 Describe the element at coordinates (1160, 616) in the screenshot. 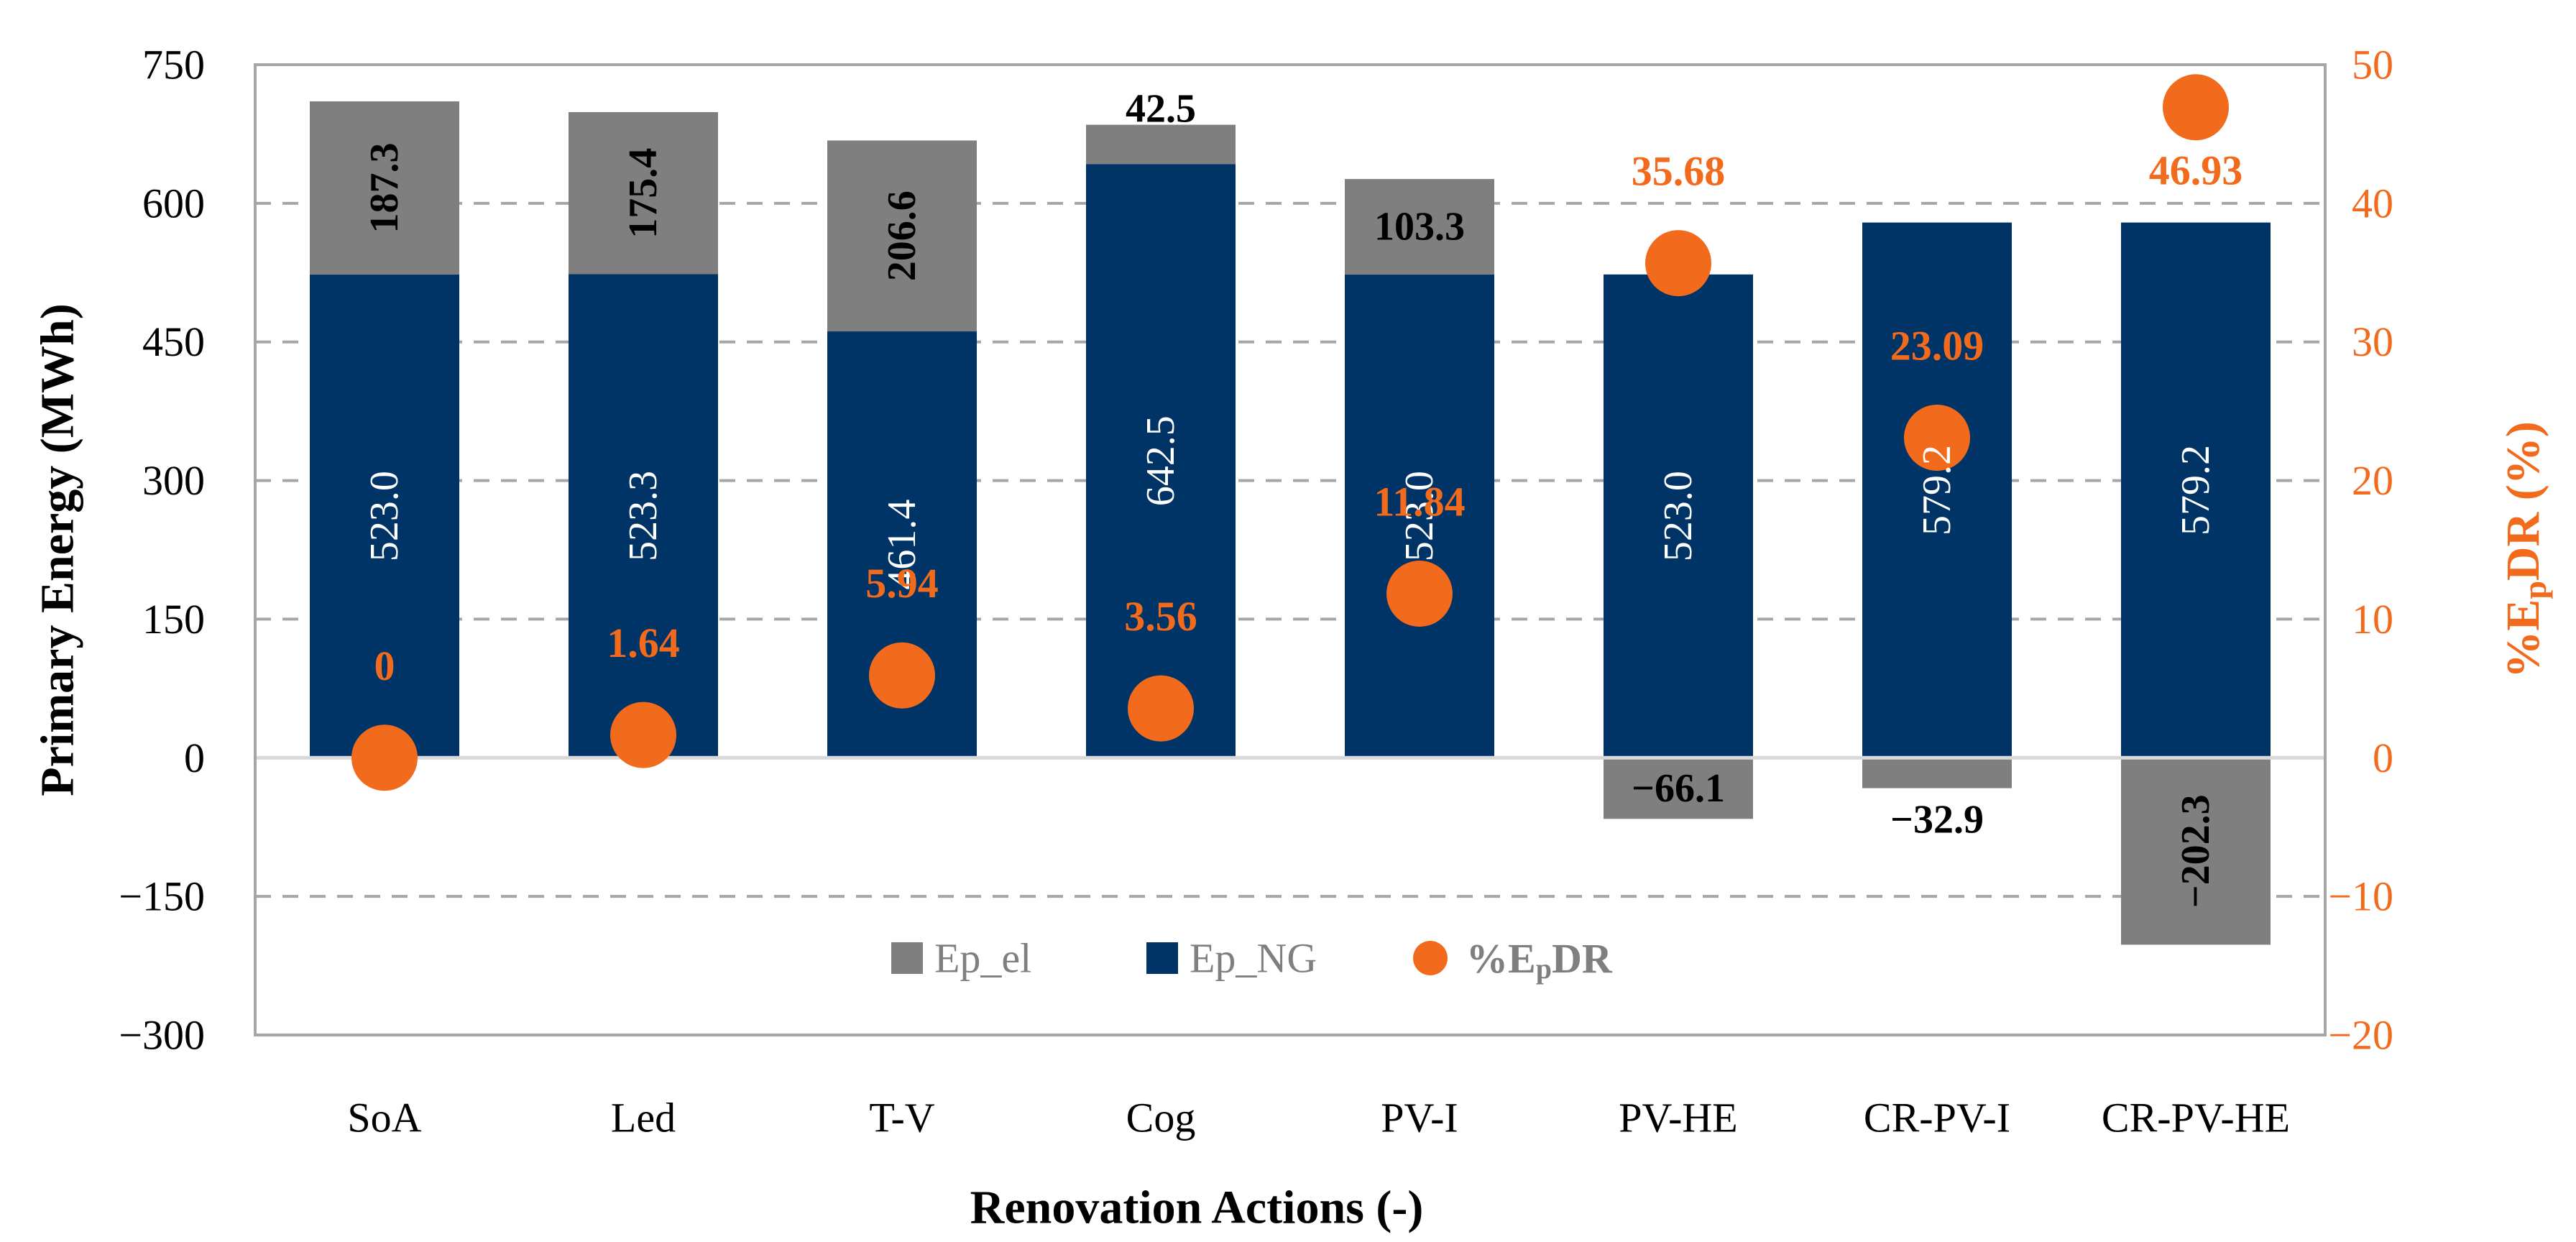

I see `label-epdr-cog: 3.56` at that location.